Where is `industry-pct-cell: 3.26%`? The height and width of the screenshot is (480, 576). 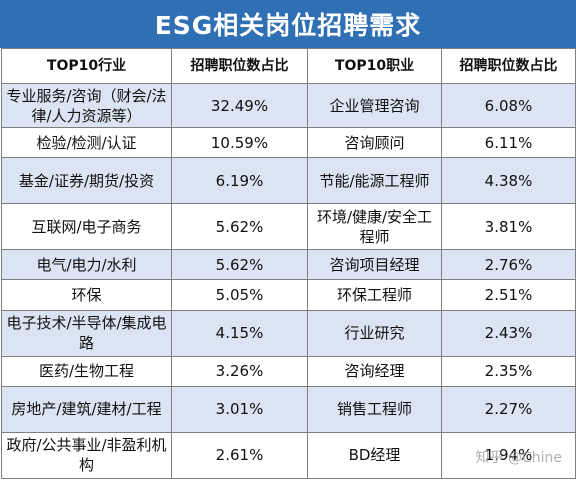
industry-pct-cell: 3.26% is located at coordinates (239, 371).